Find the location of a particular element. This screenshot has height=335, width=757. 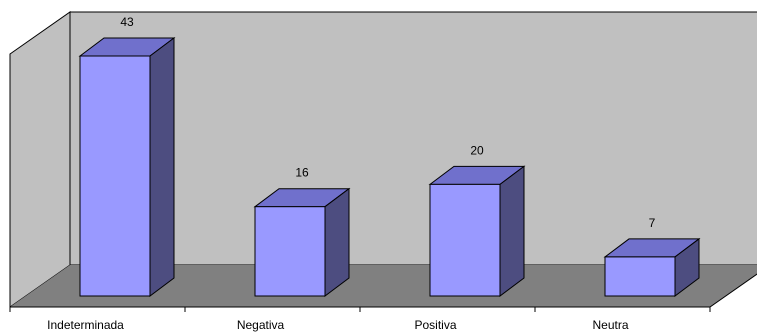

x-tick-label: Negativa is located at coordinates (261, 325).